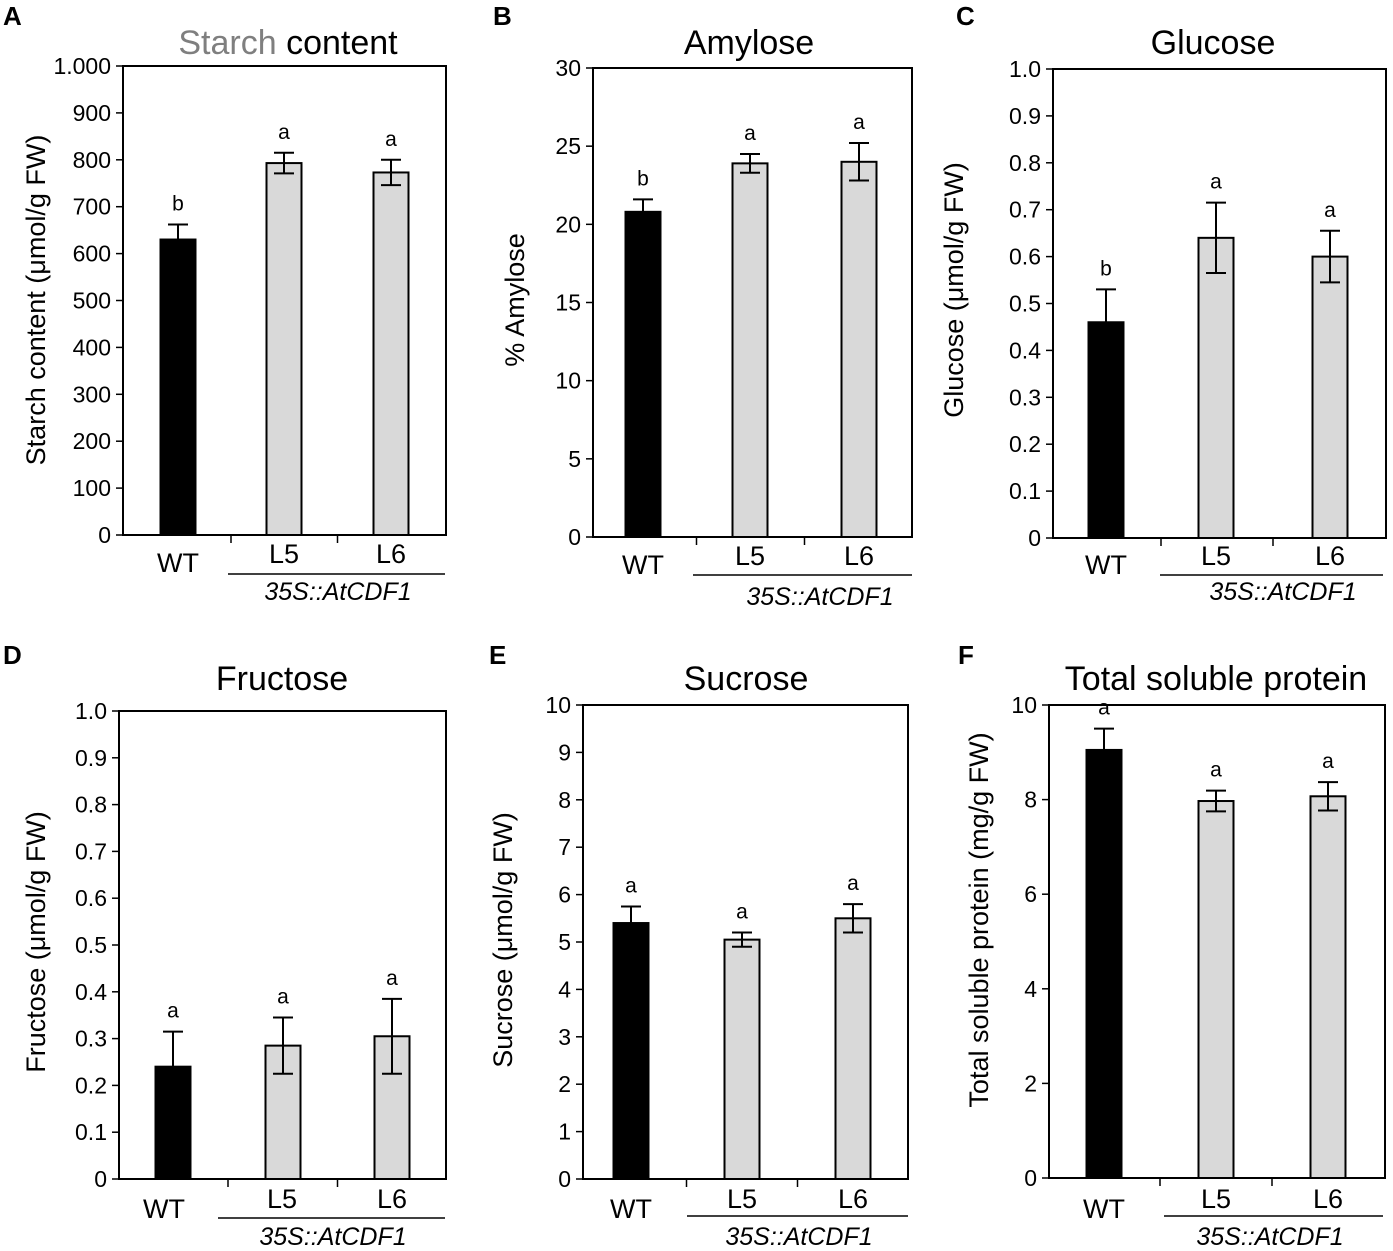 The width and height of the screenshot is (1393, 1251). I want to click on panel-a-ytick-label: 0, so click(104, 535).